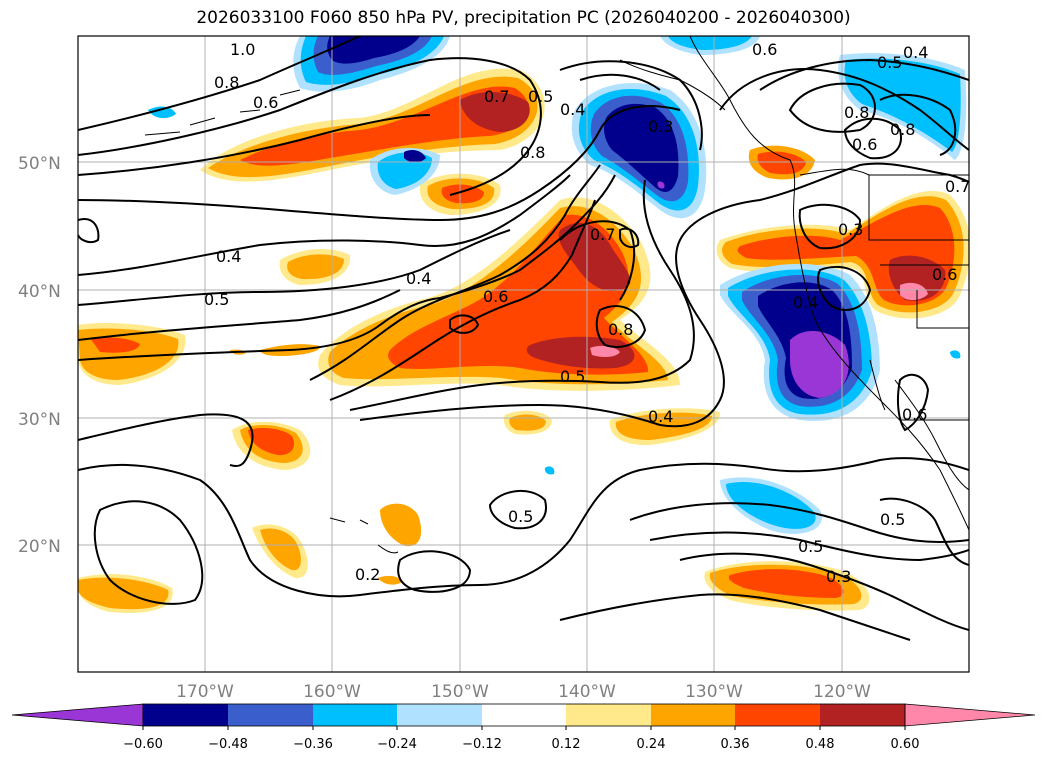 The image size is (1047, 765). Describe the element at coordinates (205, 692) in the screenshot. I see `lon-label: 170°W` at that location.